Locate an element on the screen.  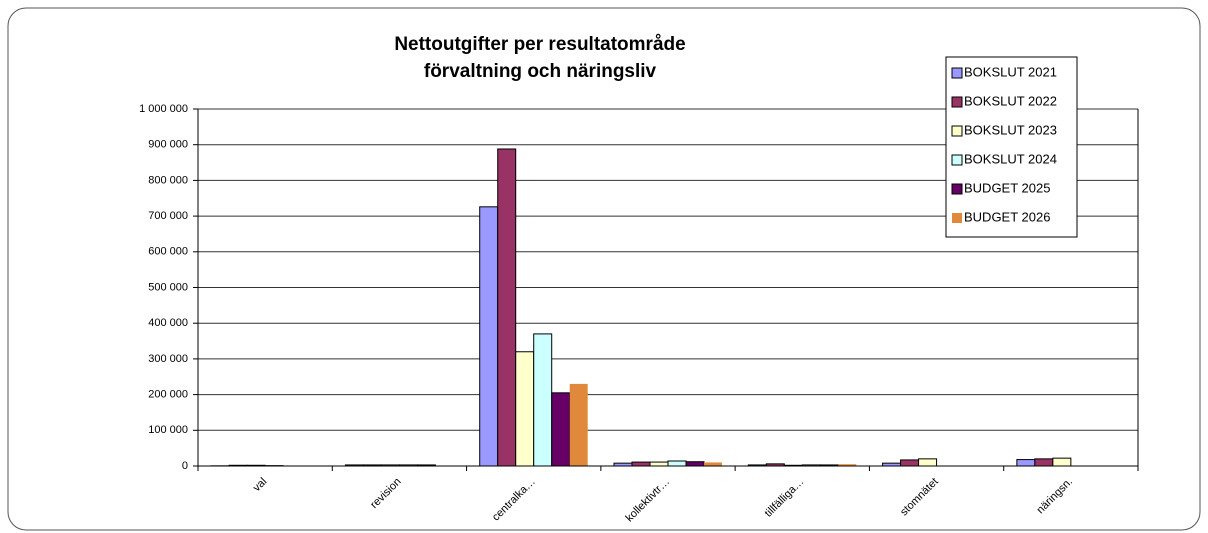
y-tick-label: 700 000 is located at coordinates (168, 216).